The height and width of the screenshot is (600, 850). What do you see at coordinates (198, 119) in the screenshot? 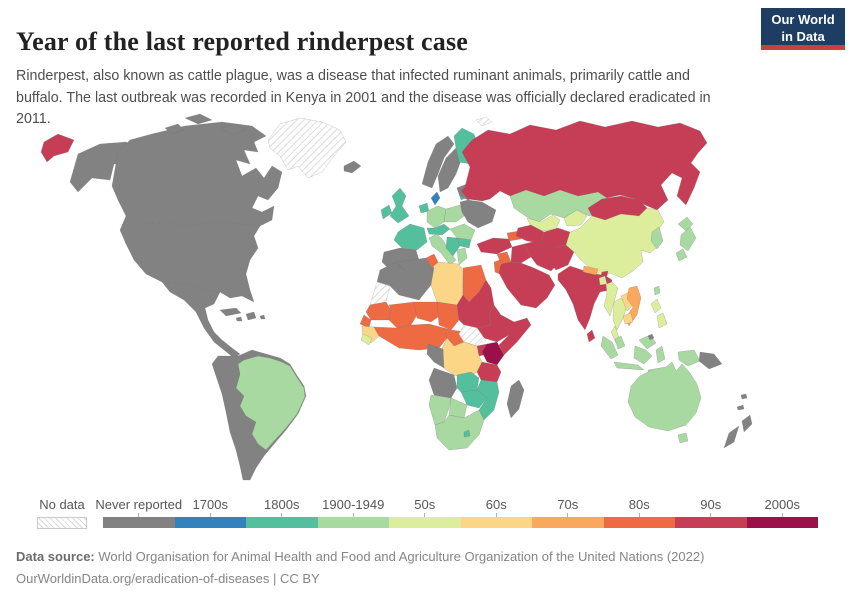
I see `region-arctic-islands` at bounding box center [198, 119].